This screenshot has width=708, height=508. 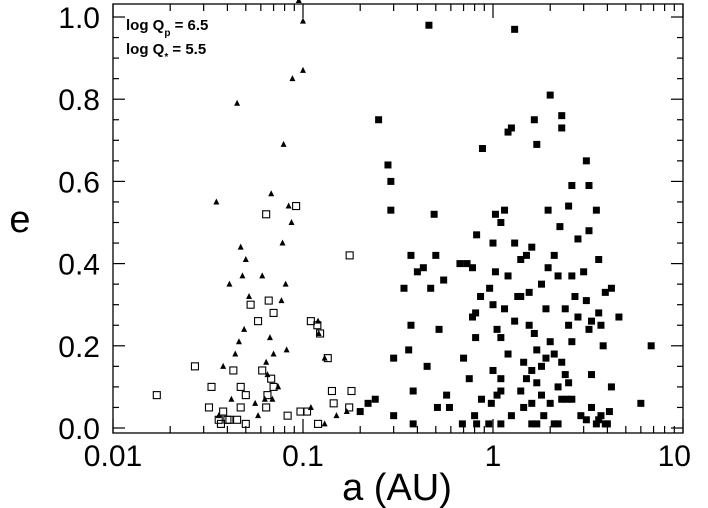 What do you see at coordinates (397, 487) in the screenshot?
I see `x-axis-title: a (AU)` at bounding box center [397, 487].